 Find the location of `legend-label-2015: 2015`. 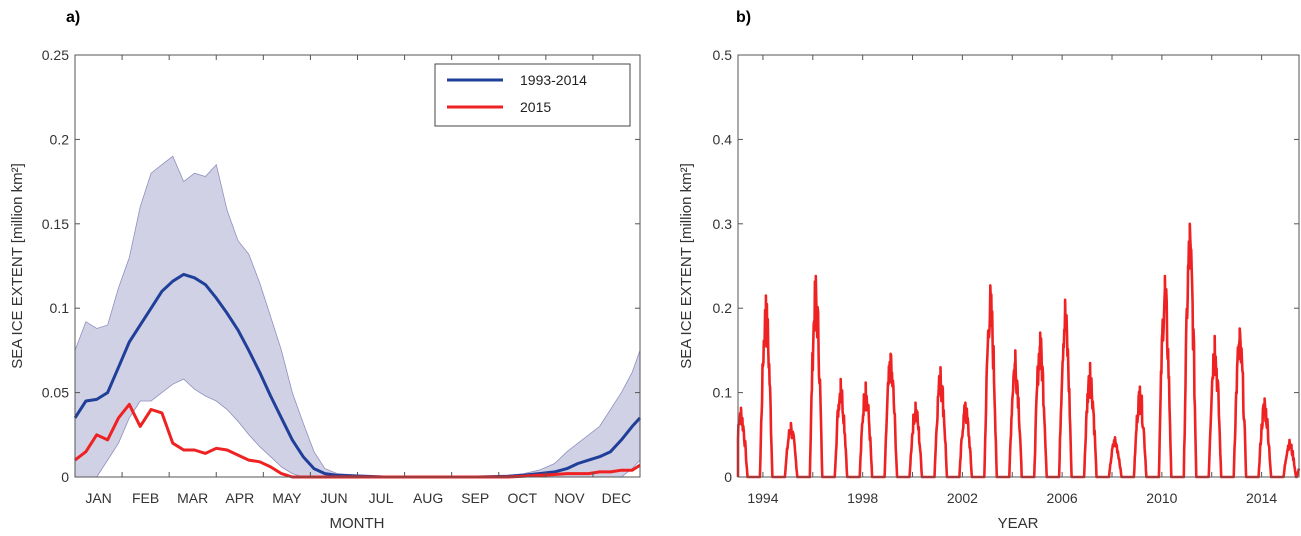

legend-label-2015: 2015 is located at coordinates (535, 107).